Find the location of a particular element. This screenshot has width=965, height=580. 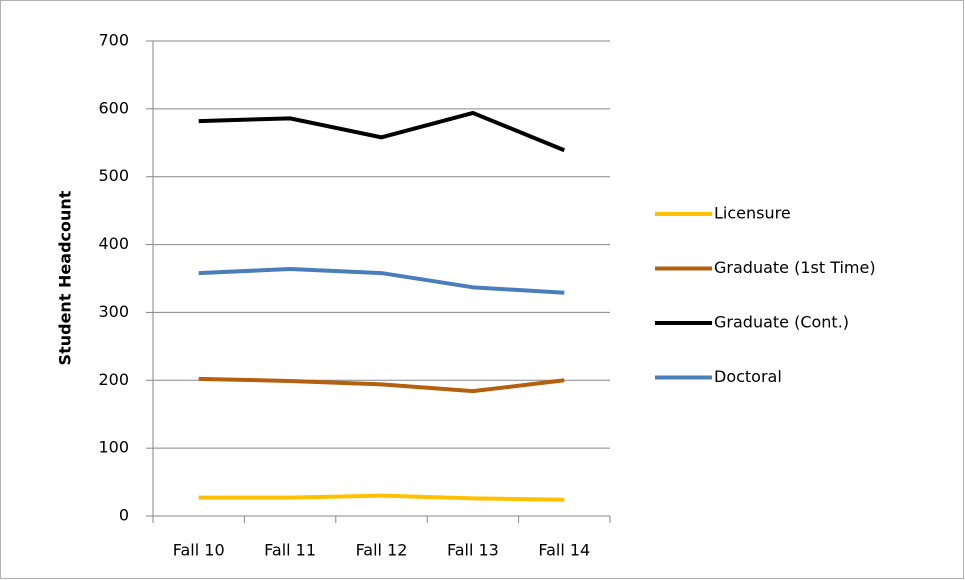

y-tick-label: 0 is located at coordinates (124, 515).